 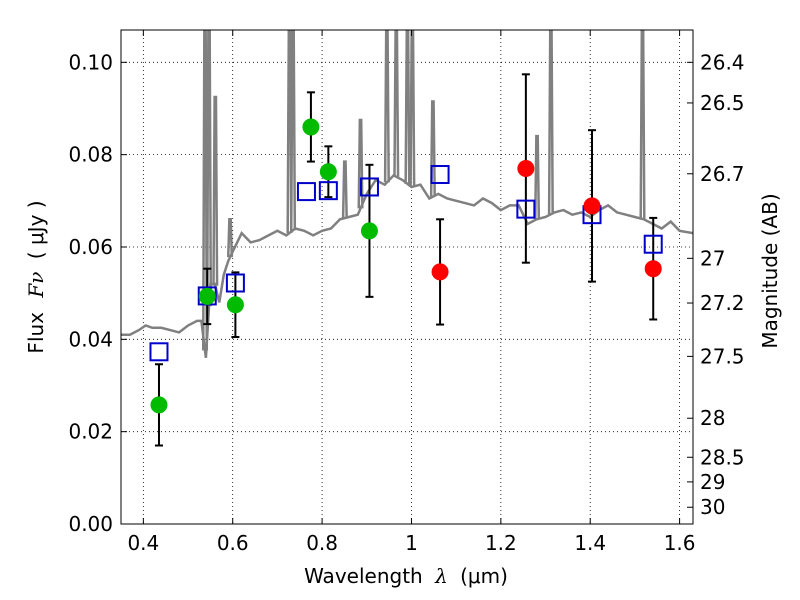 What do you see at coordinates (90, 247) in the screenshot?
I see `y-tick-label: 0.06` at bounding box center [90, 247].